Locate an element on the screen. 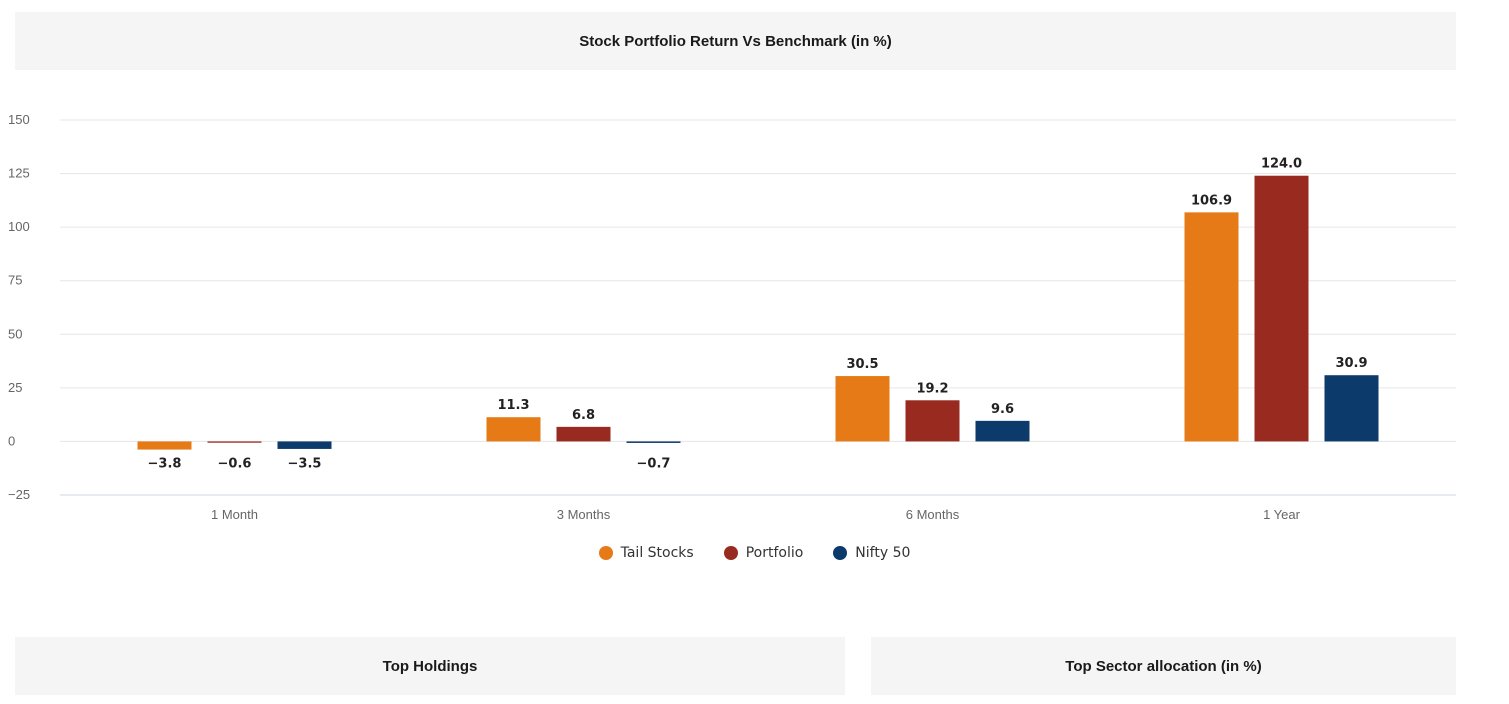 Image resolution: width=1509 pixels, height=704 pixels. legend-item-nifty-50: Nifty 50 is located at coordinates (871, 553).